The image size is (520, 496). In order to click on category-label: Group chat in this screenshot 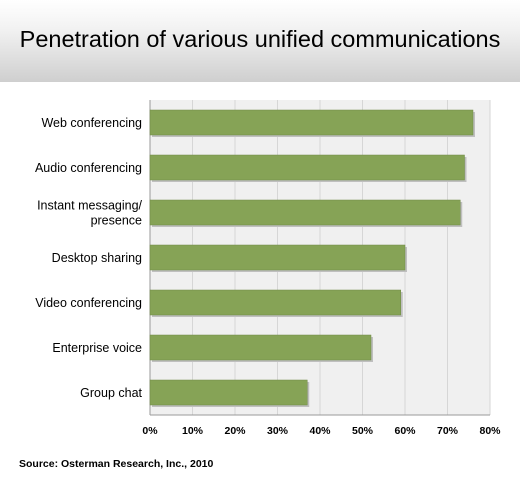, I will do `click(111, 393)`.